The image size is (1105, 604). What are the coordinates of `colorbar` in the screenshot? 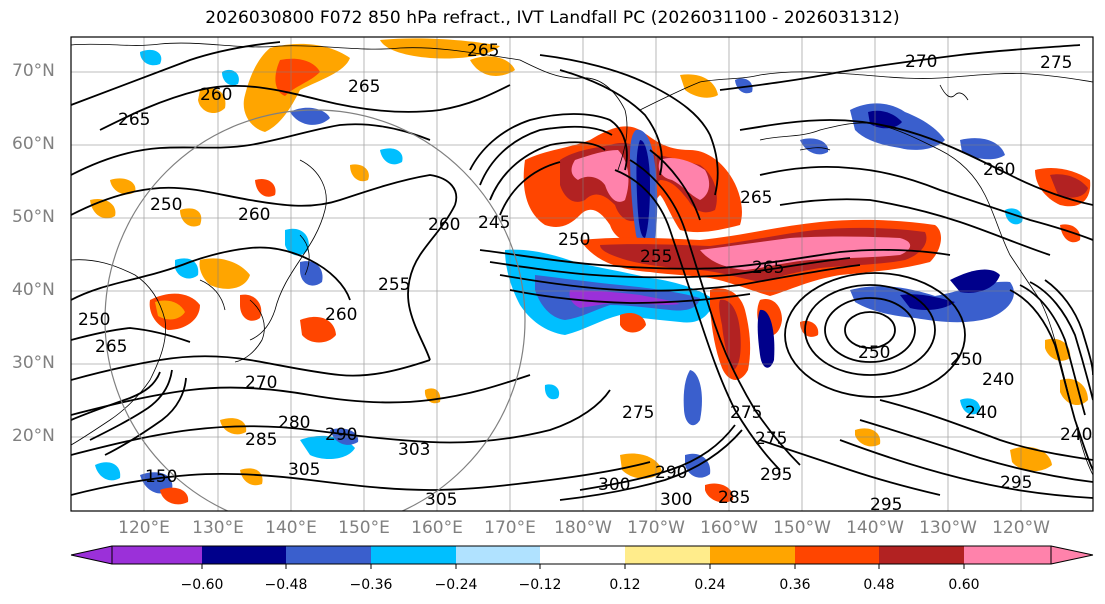 It's located at (582, 557).